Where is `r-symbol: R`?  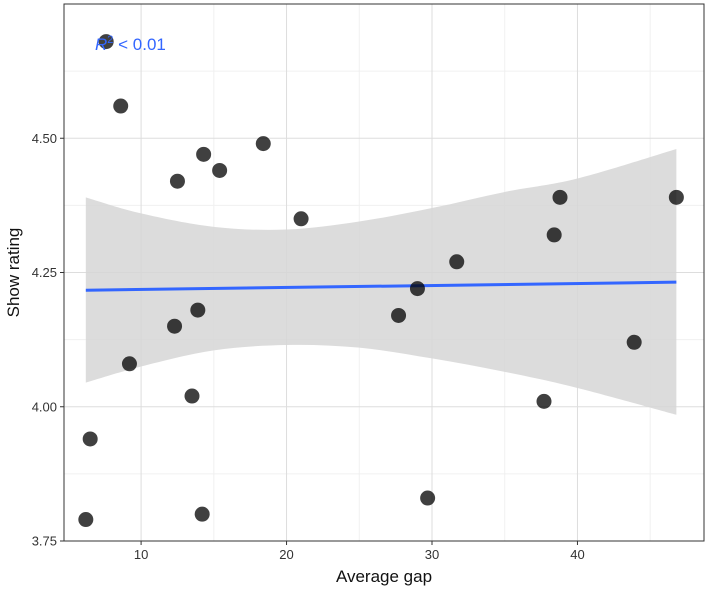 r-symbol: R is located at coordinates (101, 44).